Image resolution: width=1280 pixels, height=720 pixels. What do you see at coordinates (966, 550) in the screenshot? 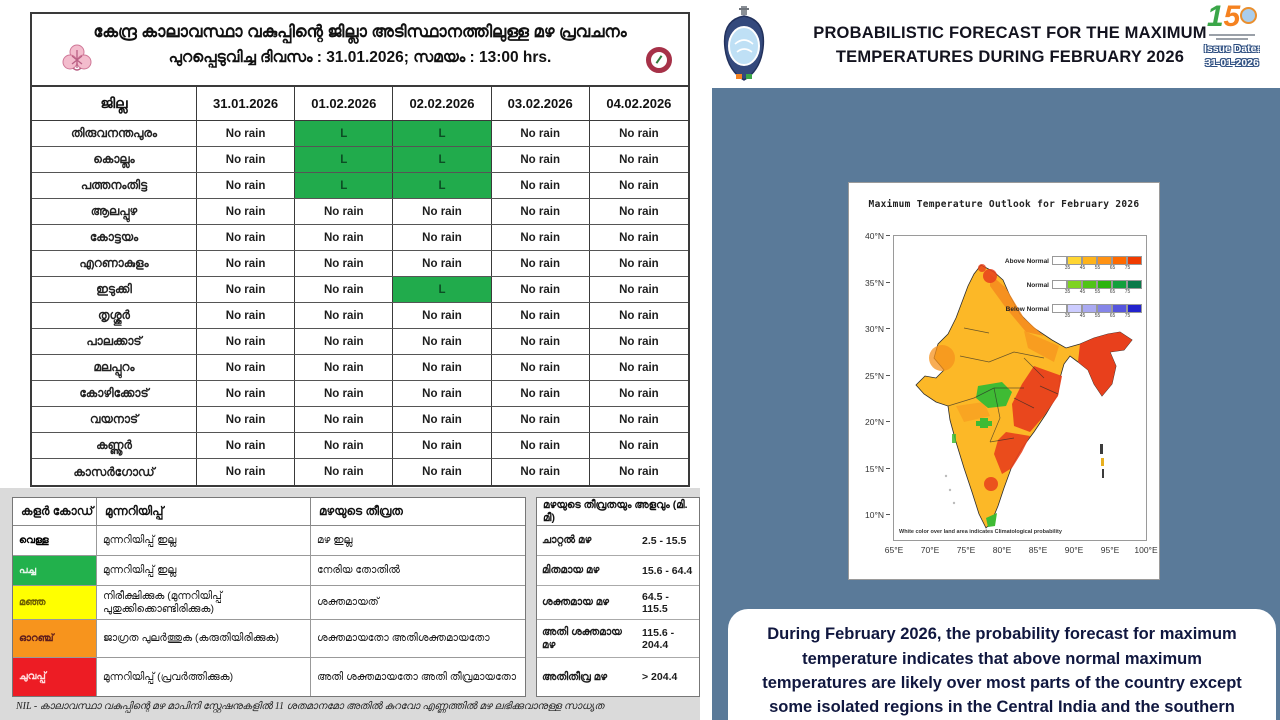
I see `x-tick-label: 75°E` at bounding box center [966, 550].